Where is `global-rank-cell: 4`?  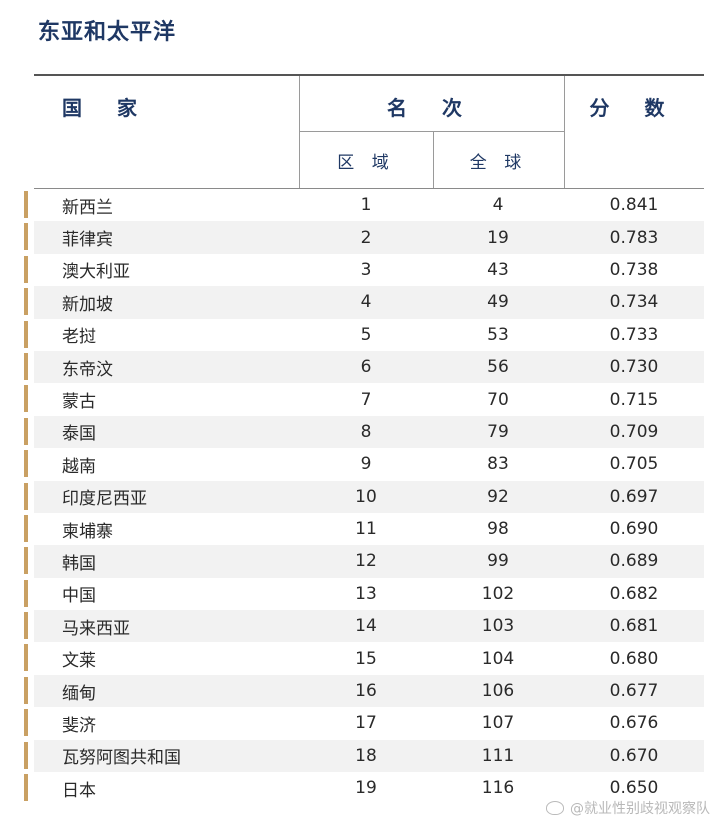
global-rank-cell: 4 is located at coordinates (498, 205).